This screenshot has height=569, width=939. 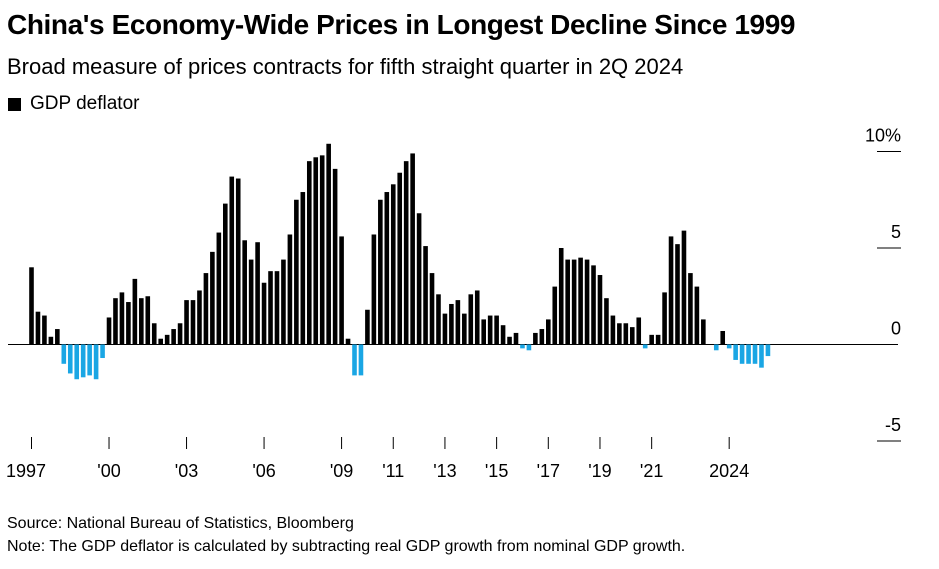 What do you see at coordinates (729, 471) in the screenshot?
I see `x-tick-label: 2024` at bounding box center [729, 471].